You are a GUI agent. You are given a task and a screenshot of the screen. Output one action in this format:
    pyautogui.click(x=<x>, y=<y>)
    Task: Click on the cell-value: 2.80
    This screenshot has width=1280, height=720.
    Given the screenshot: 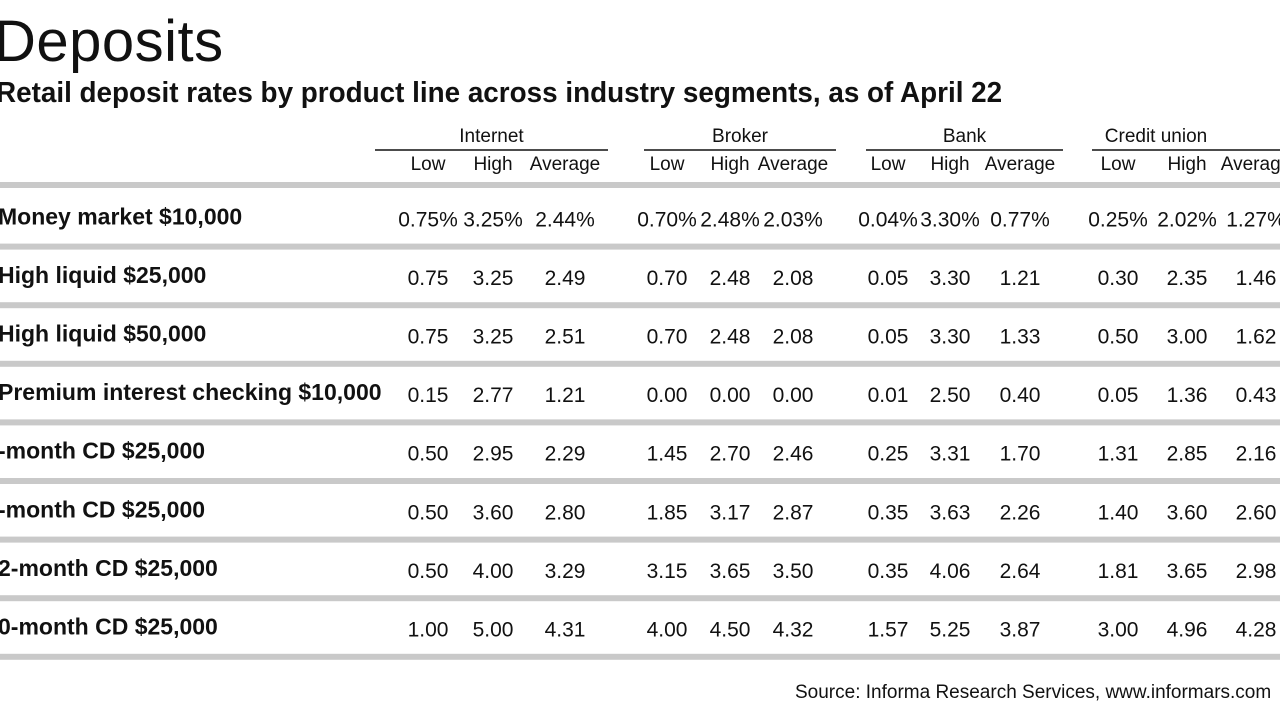 What is the action you would take?
    pyautogui.click(x=565, y=512)
    